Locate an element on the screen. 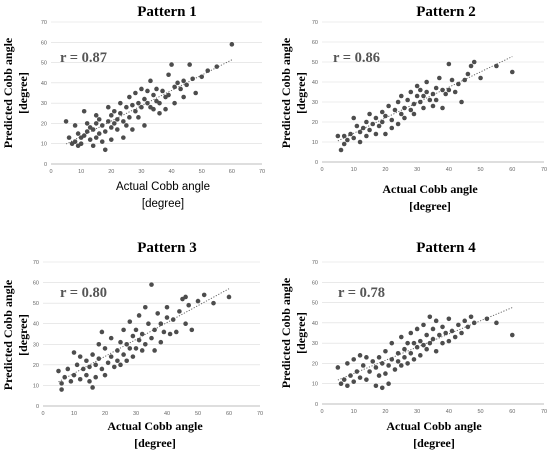 Image resolution: width=550 pixels, height=451 pixels. y-tick-label: 10 is located at coordinates (315, 385).